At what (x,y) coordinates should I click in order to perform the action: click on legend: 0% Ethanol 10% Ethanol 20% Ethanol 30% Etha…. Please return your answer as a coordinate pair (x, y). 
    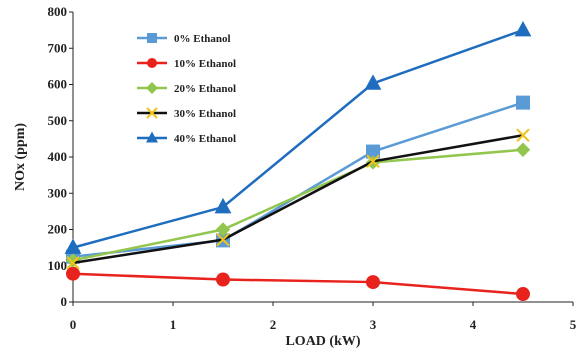
    Looking at the image, I should click on (186, 89).